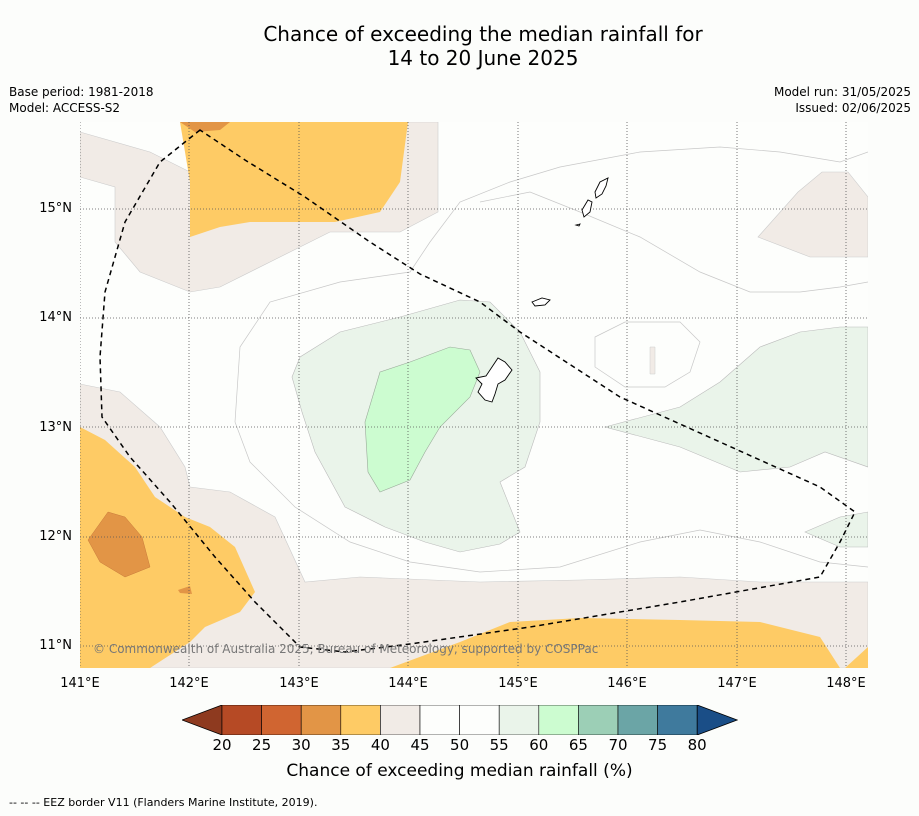 Image resolution: width=919 pixels, height=816 pixels. What do you see at coordinates (299, 683) in the screenshot?
I see `lon-label-143e: 143°E` at bounding box center [299, 683].